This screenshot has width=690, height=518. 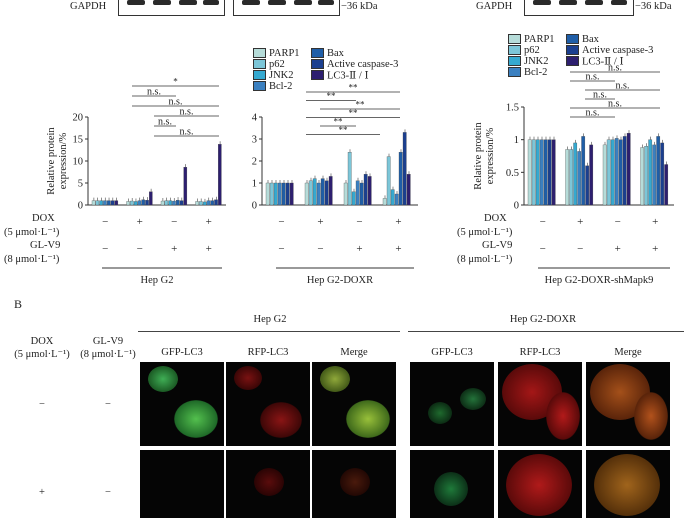 I want to click on glv9-unit-right: (8 μmol·L⁻¹), so click(x=485, y=259).